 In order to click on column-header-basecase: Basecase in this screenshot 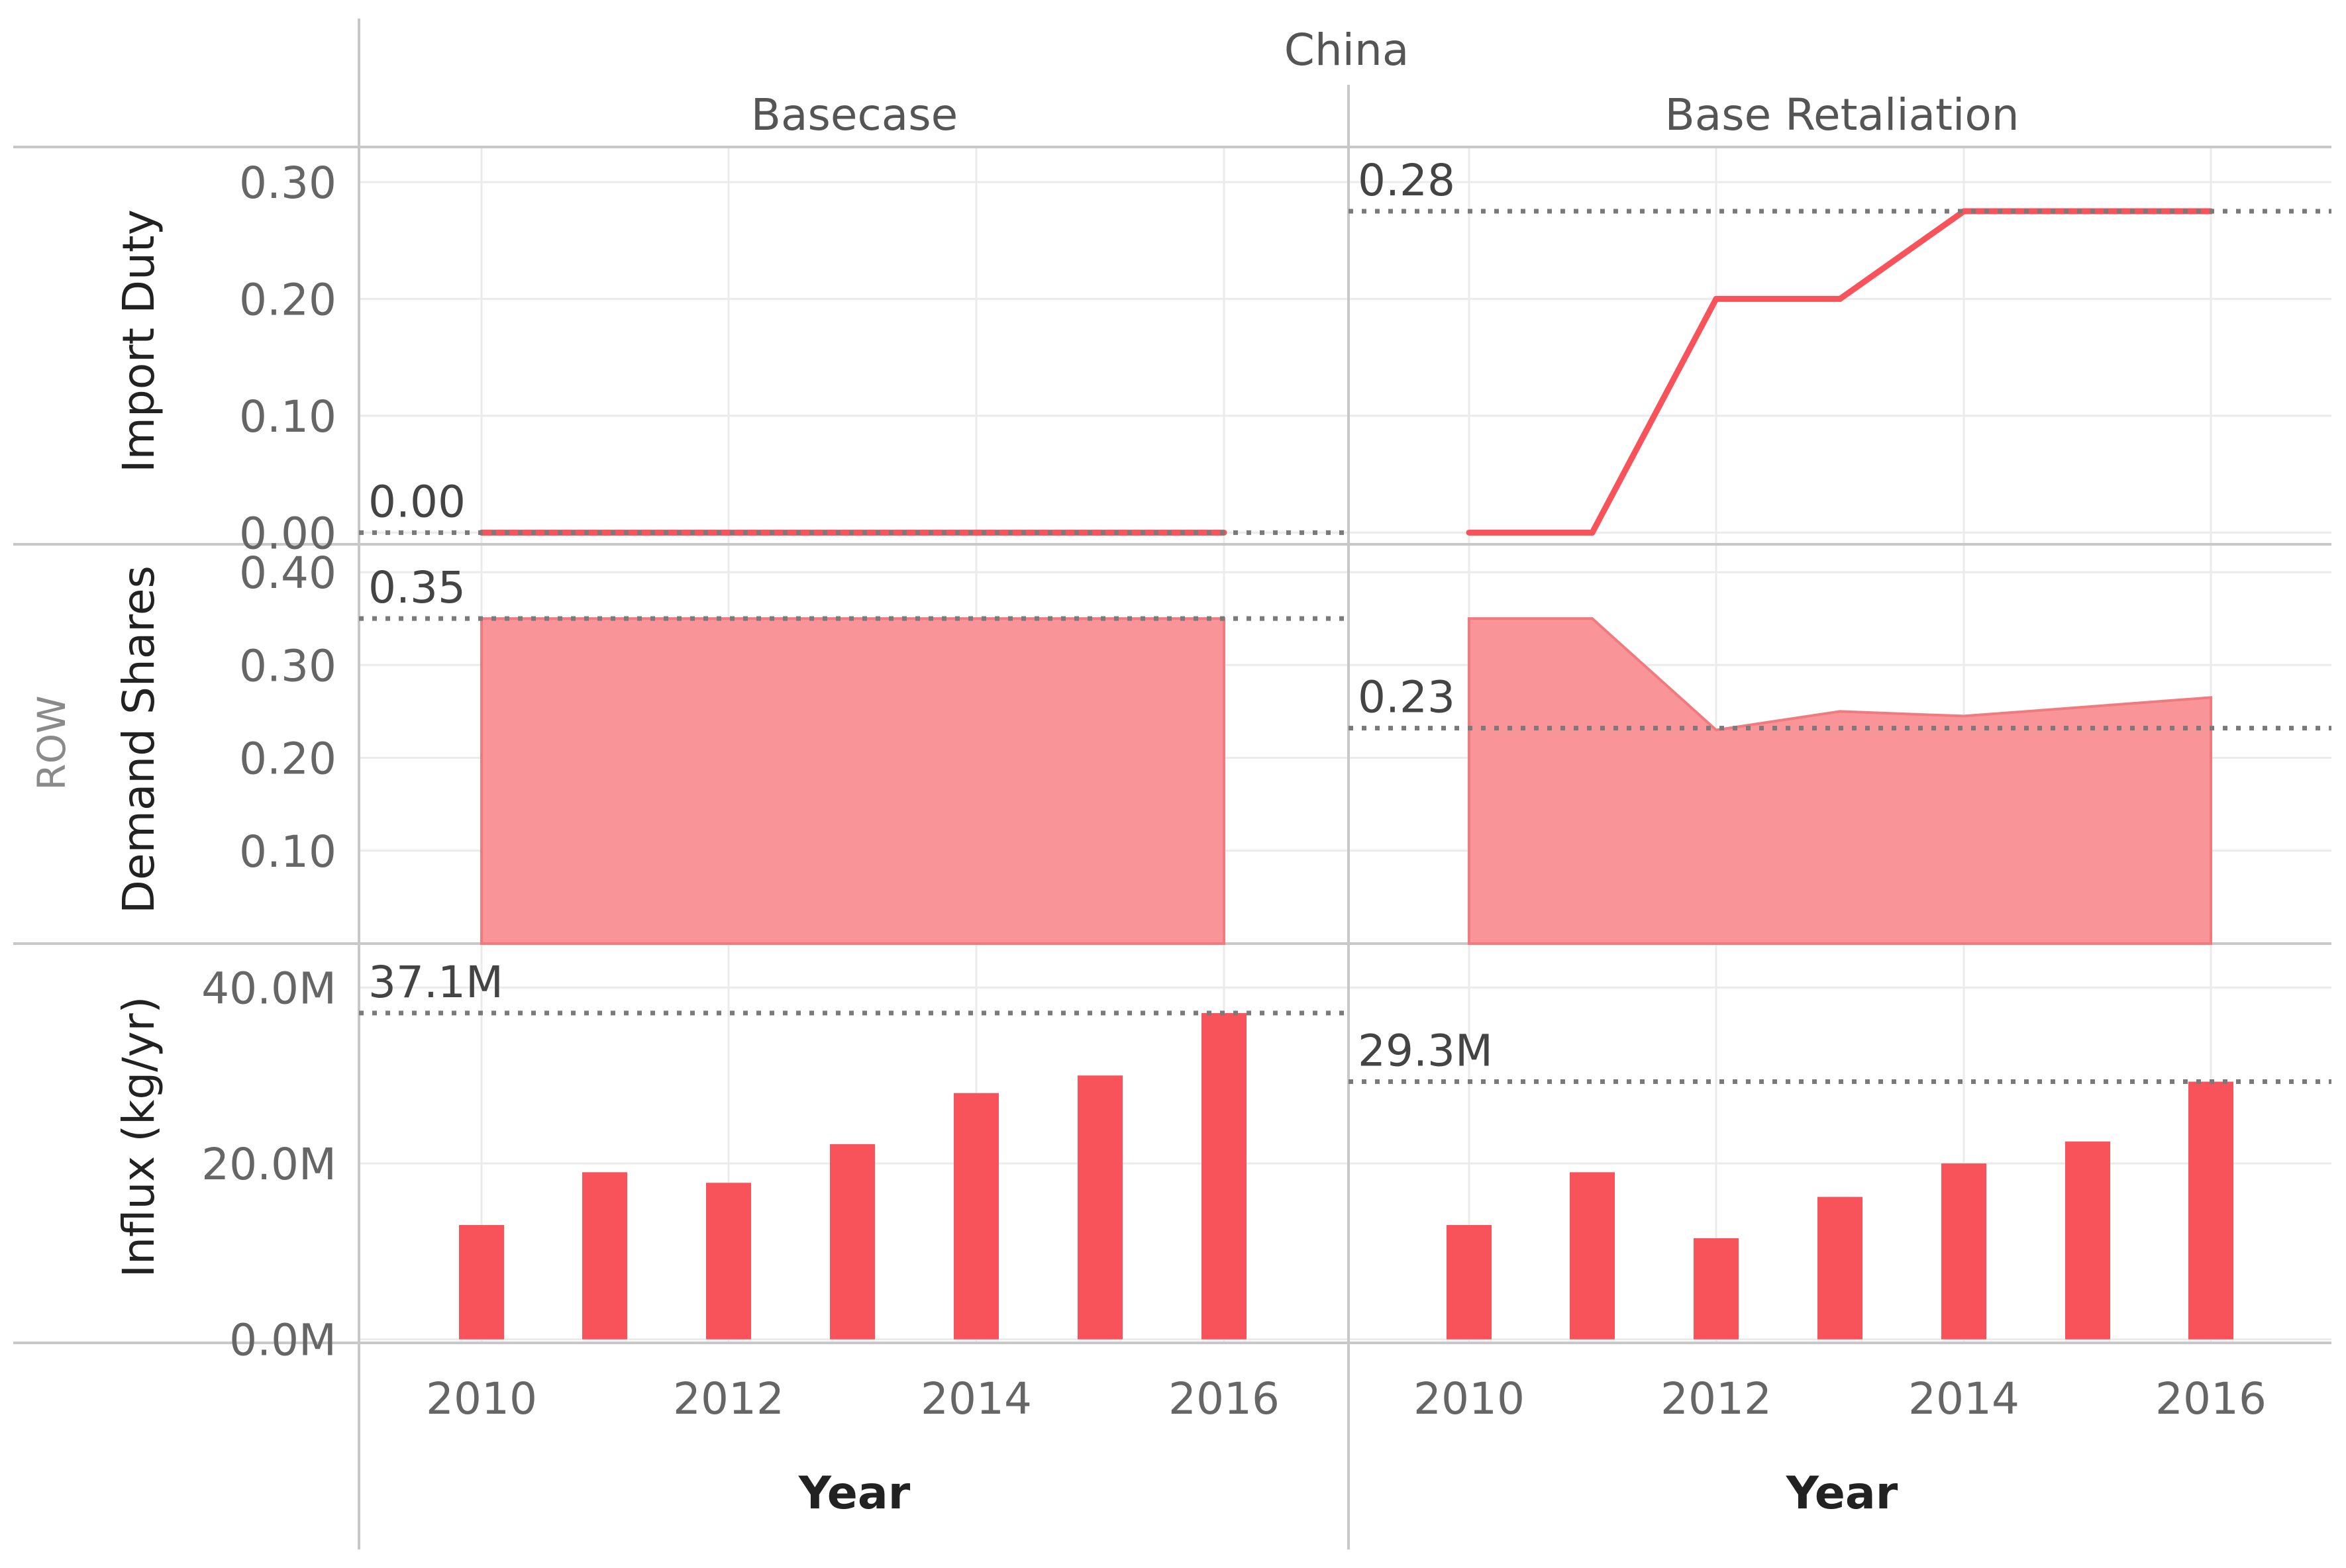, I will do `click(854, 114)`.